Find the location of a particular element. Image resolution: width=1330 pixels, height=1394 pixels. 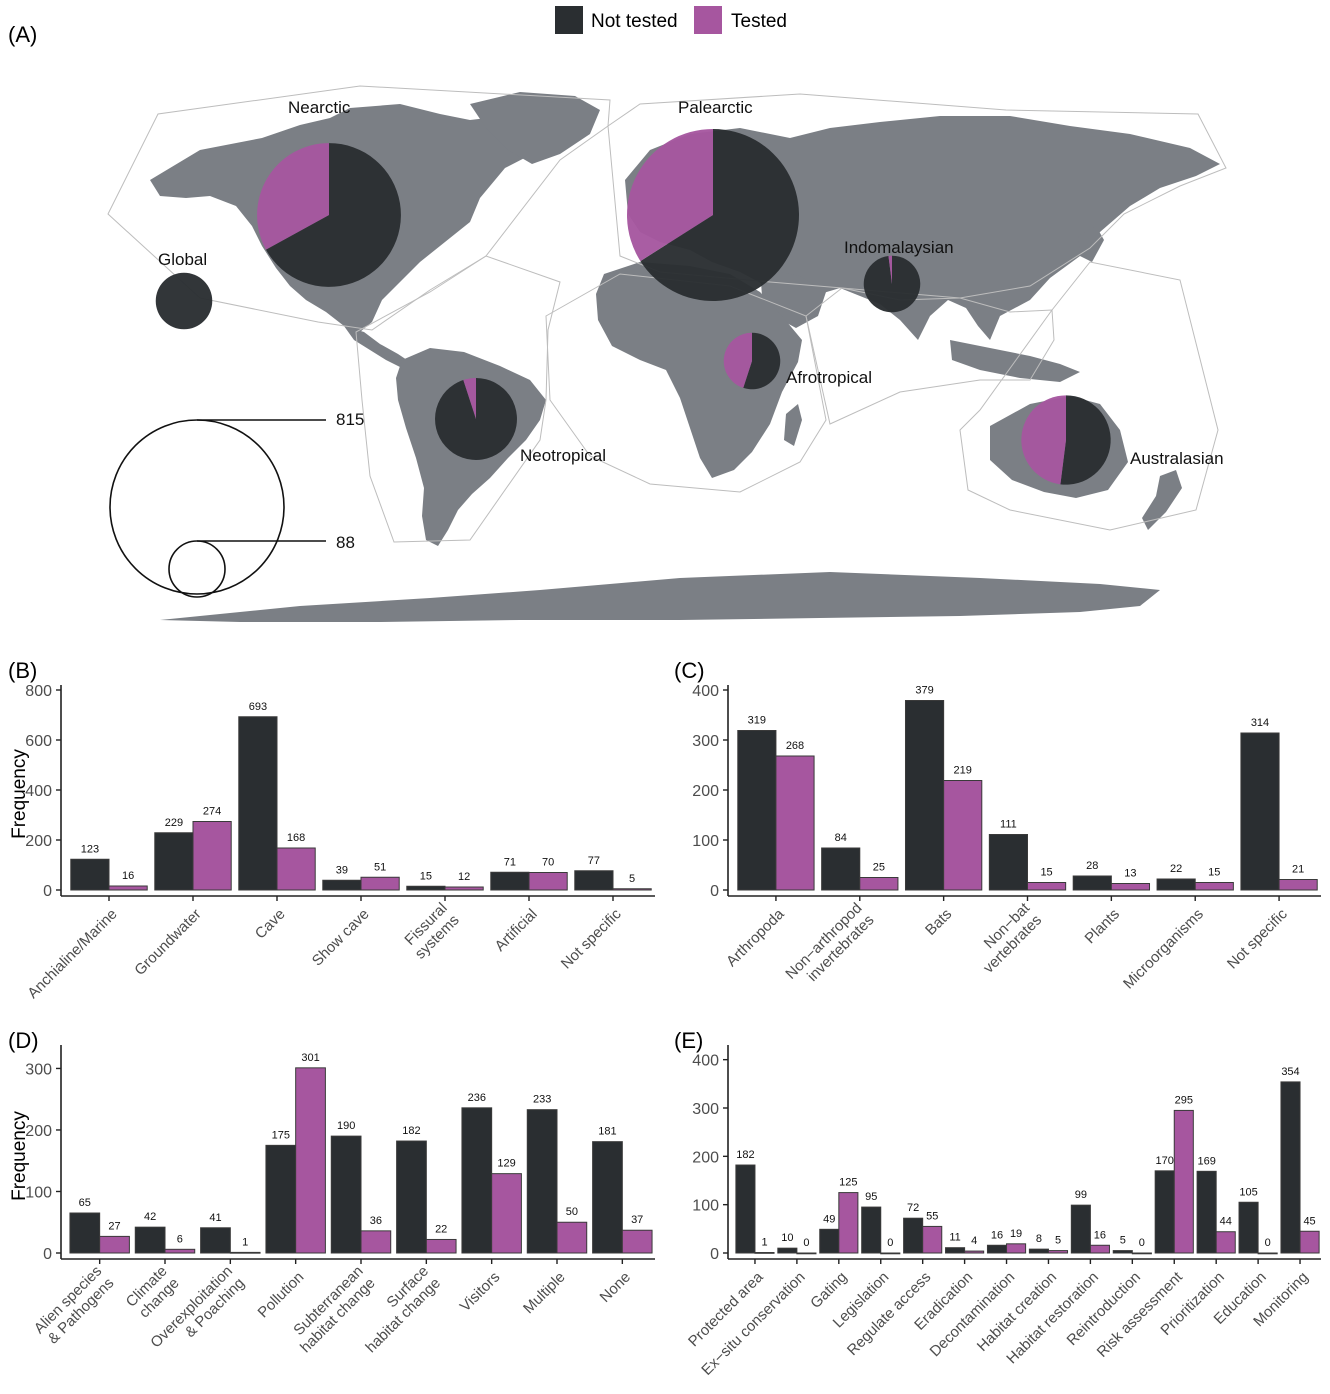

data-label: 65 is located at coordinates (85, 1203).